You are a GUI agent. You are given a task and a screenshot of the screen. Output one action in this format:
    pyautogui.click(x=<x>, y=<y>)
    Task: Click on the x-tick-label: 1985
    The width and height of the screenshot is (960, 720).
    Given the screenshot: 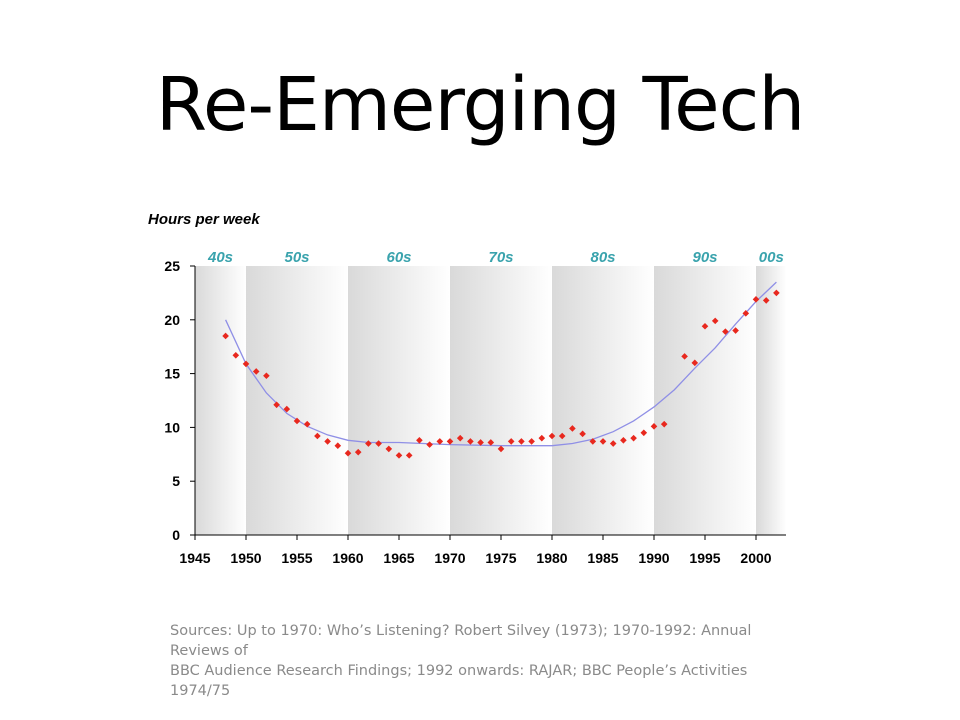 What is the action you would take?
    pyautogui.click(x=602, y=558)
    